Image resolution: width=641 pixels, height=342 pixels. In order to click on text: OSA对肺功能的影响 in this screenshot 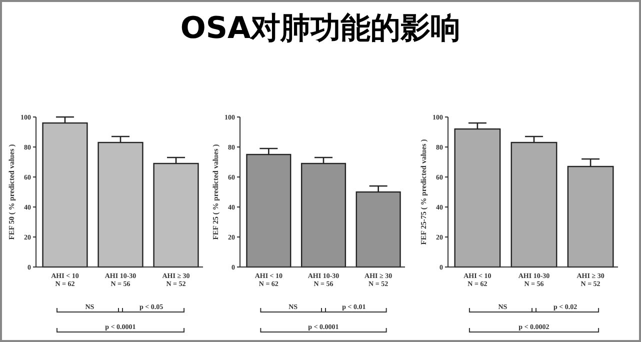, I will do `click(320, 28)`.